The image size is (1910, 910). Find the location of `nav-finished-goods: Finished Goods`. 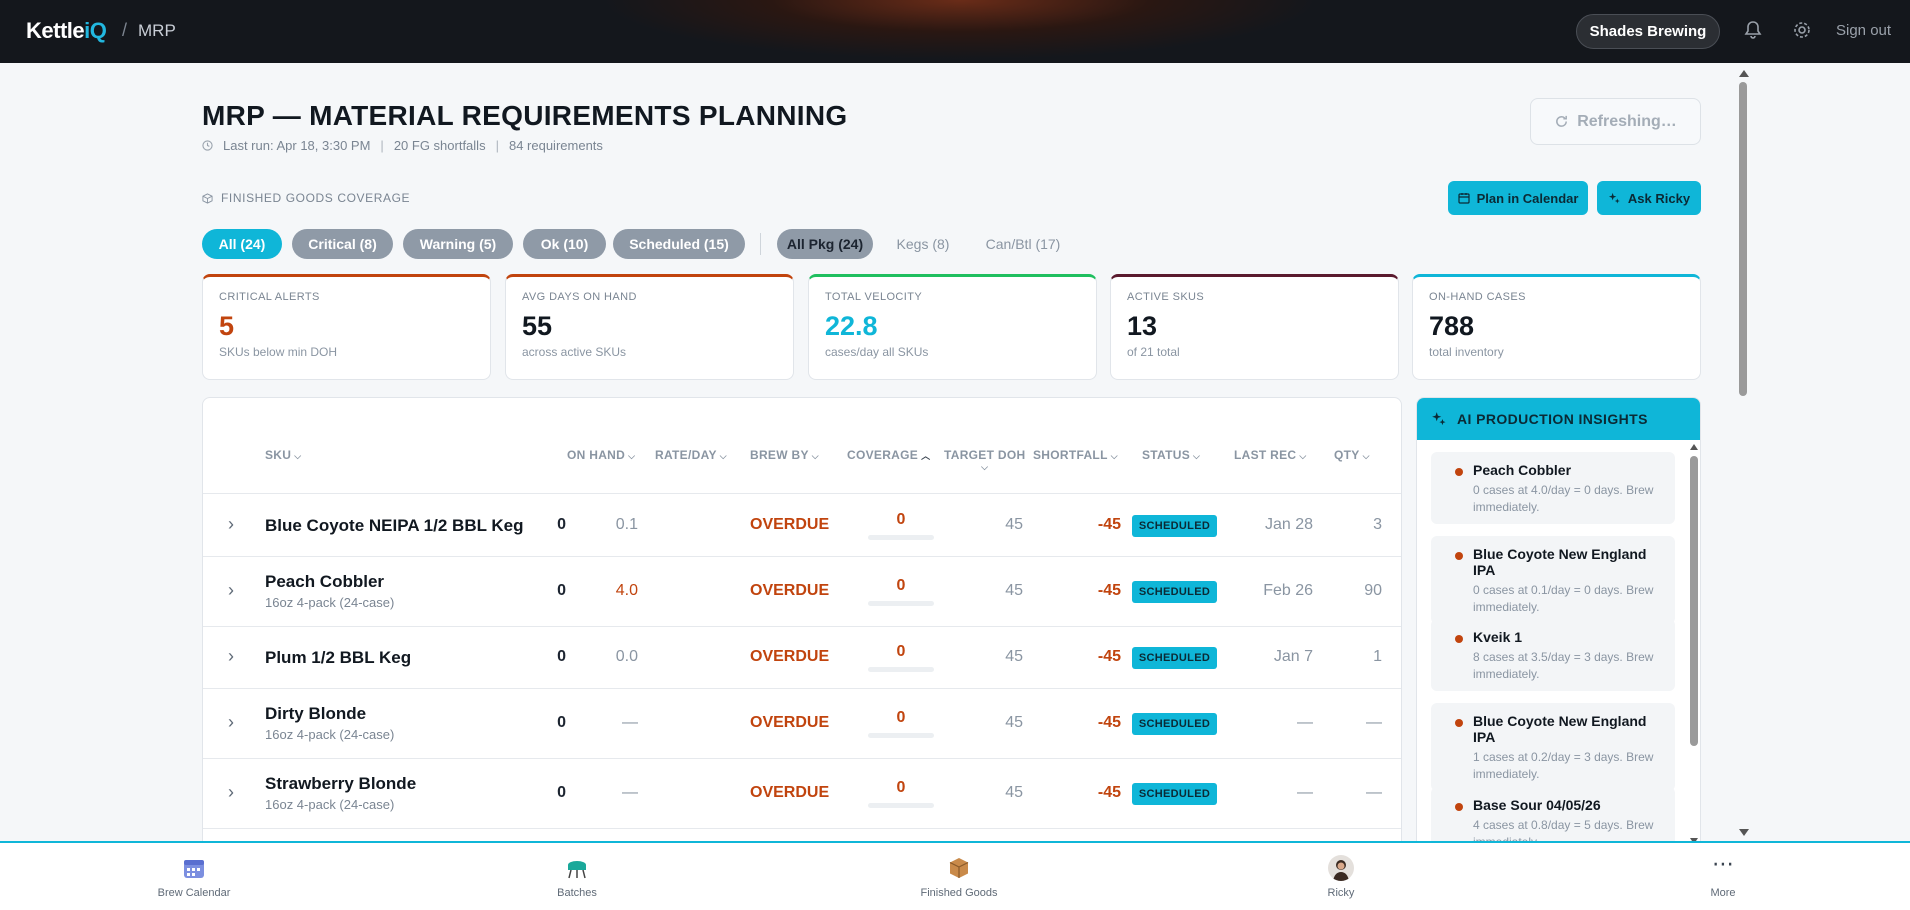

nav-finished-goods: Finished Goods is located at coordinates (959, 877).